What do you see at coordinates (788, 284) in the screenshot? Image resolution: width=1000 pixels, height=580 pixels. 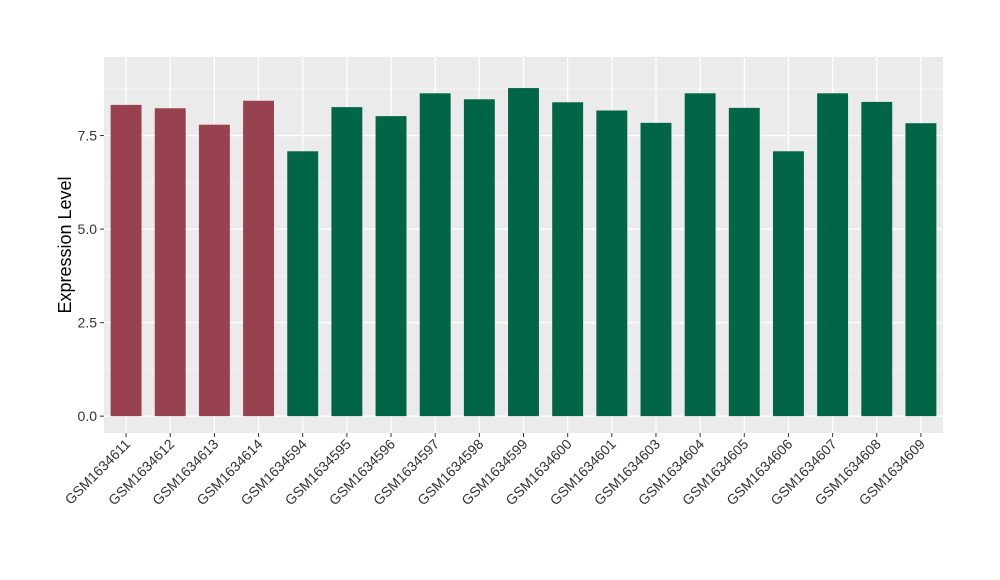 I see `bar-GSM1634606` at bounding box center [788, 284].